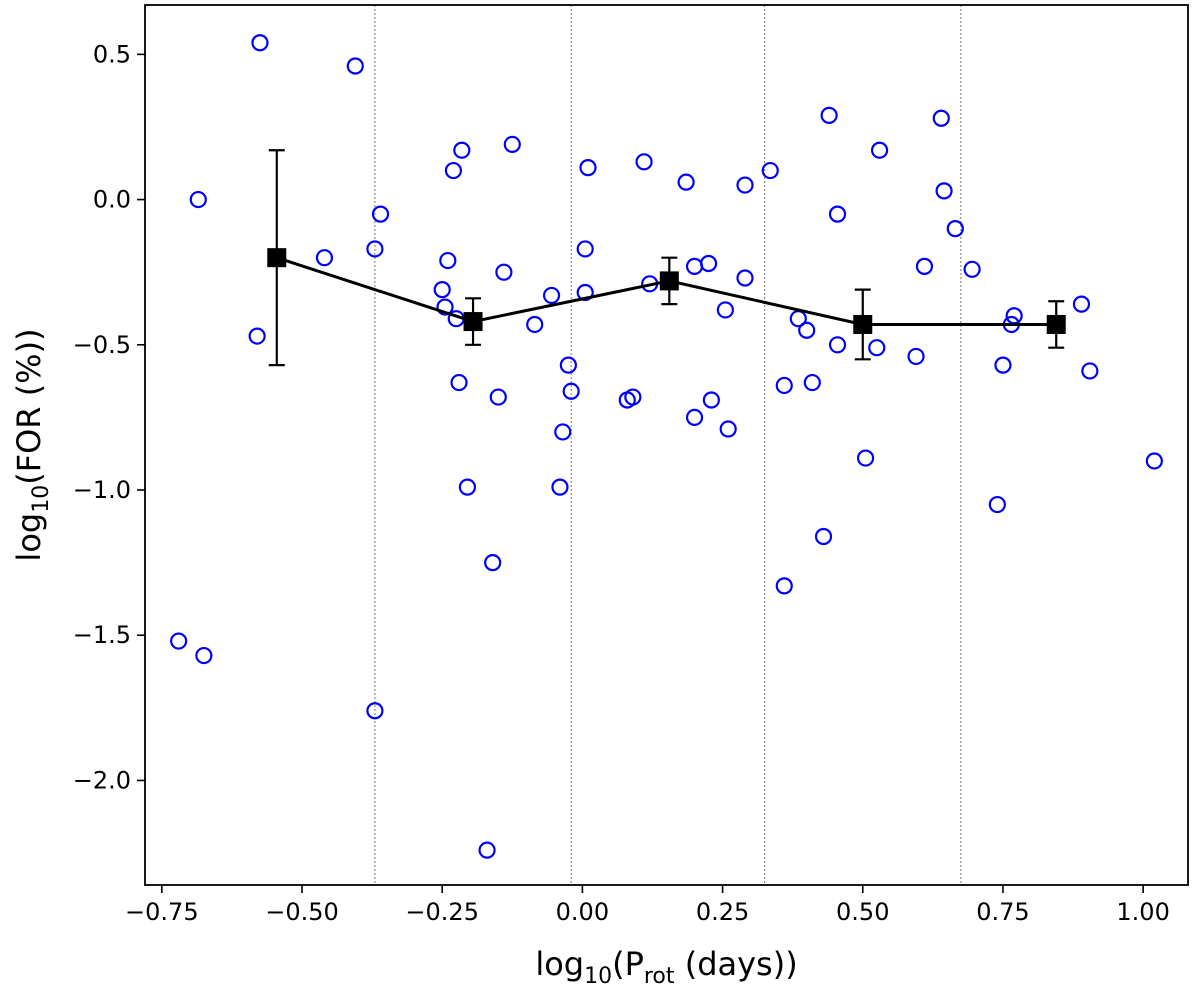  Describe the element at coordinates (32, 444) in the screenshot. I see `y-axis-label: log10(FOR (%))` at that location.